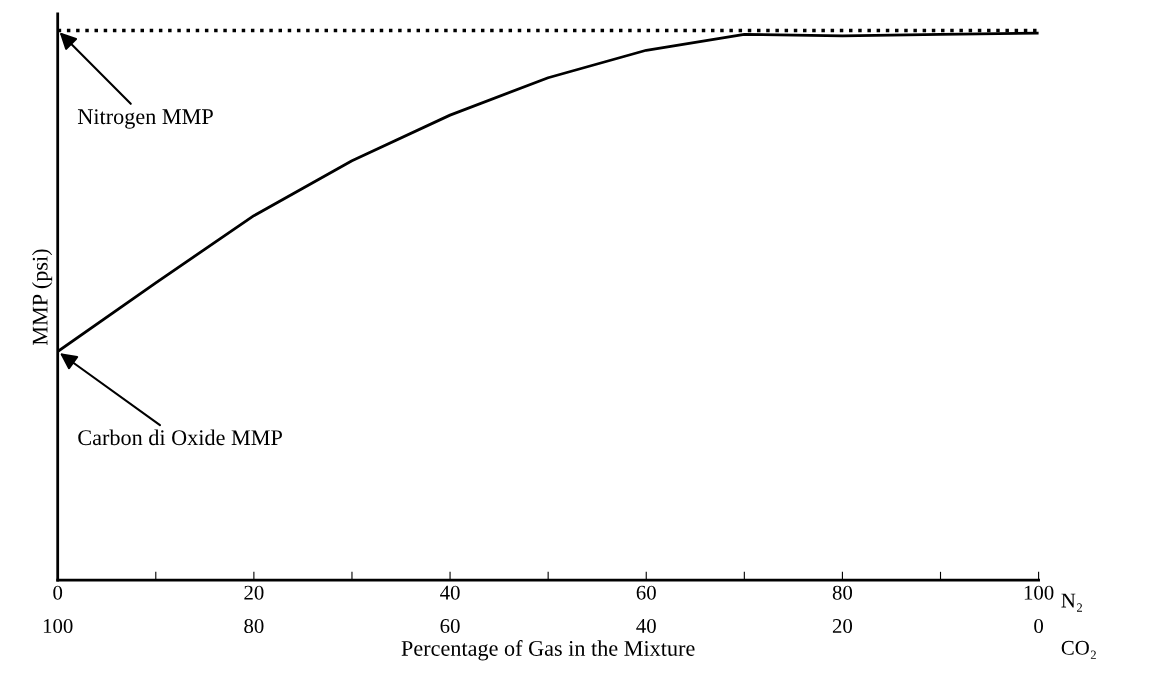 This screenshot has width=1154, height=699. What do you see at coordinates (58, 592) in the screenshot?
I see `x-tick-label: 0` at bounding box center [58, 592].